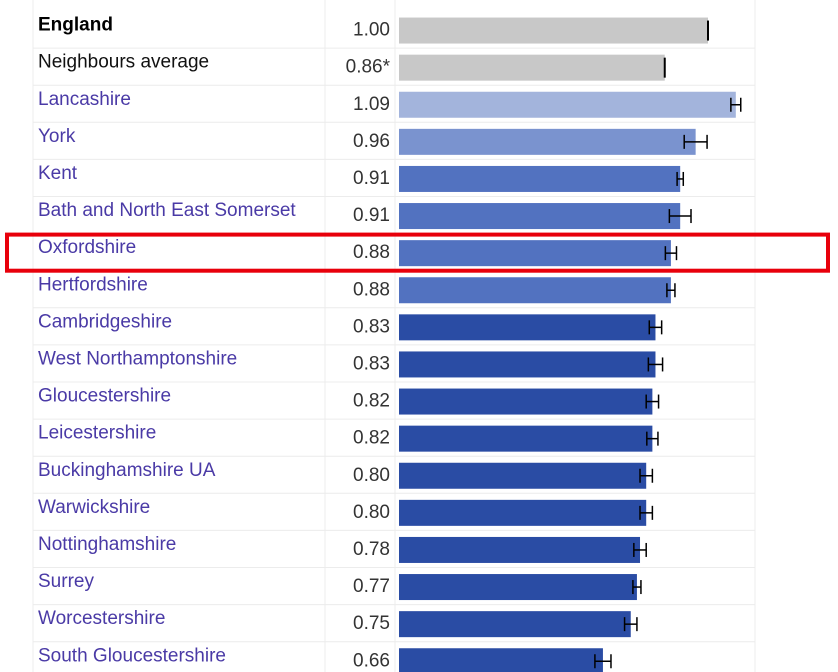 This screenshot has height=672, width=838. Describe the element at coordinates (58, 173) in the screenshot. I see `area-name: Kent` at that location.